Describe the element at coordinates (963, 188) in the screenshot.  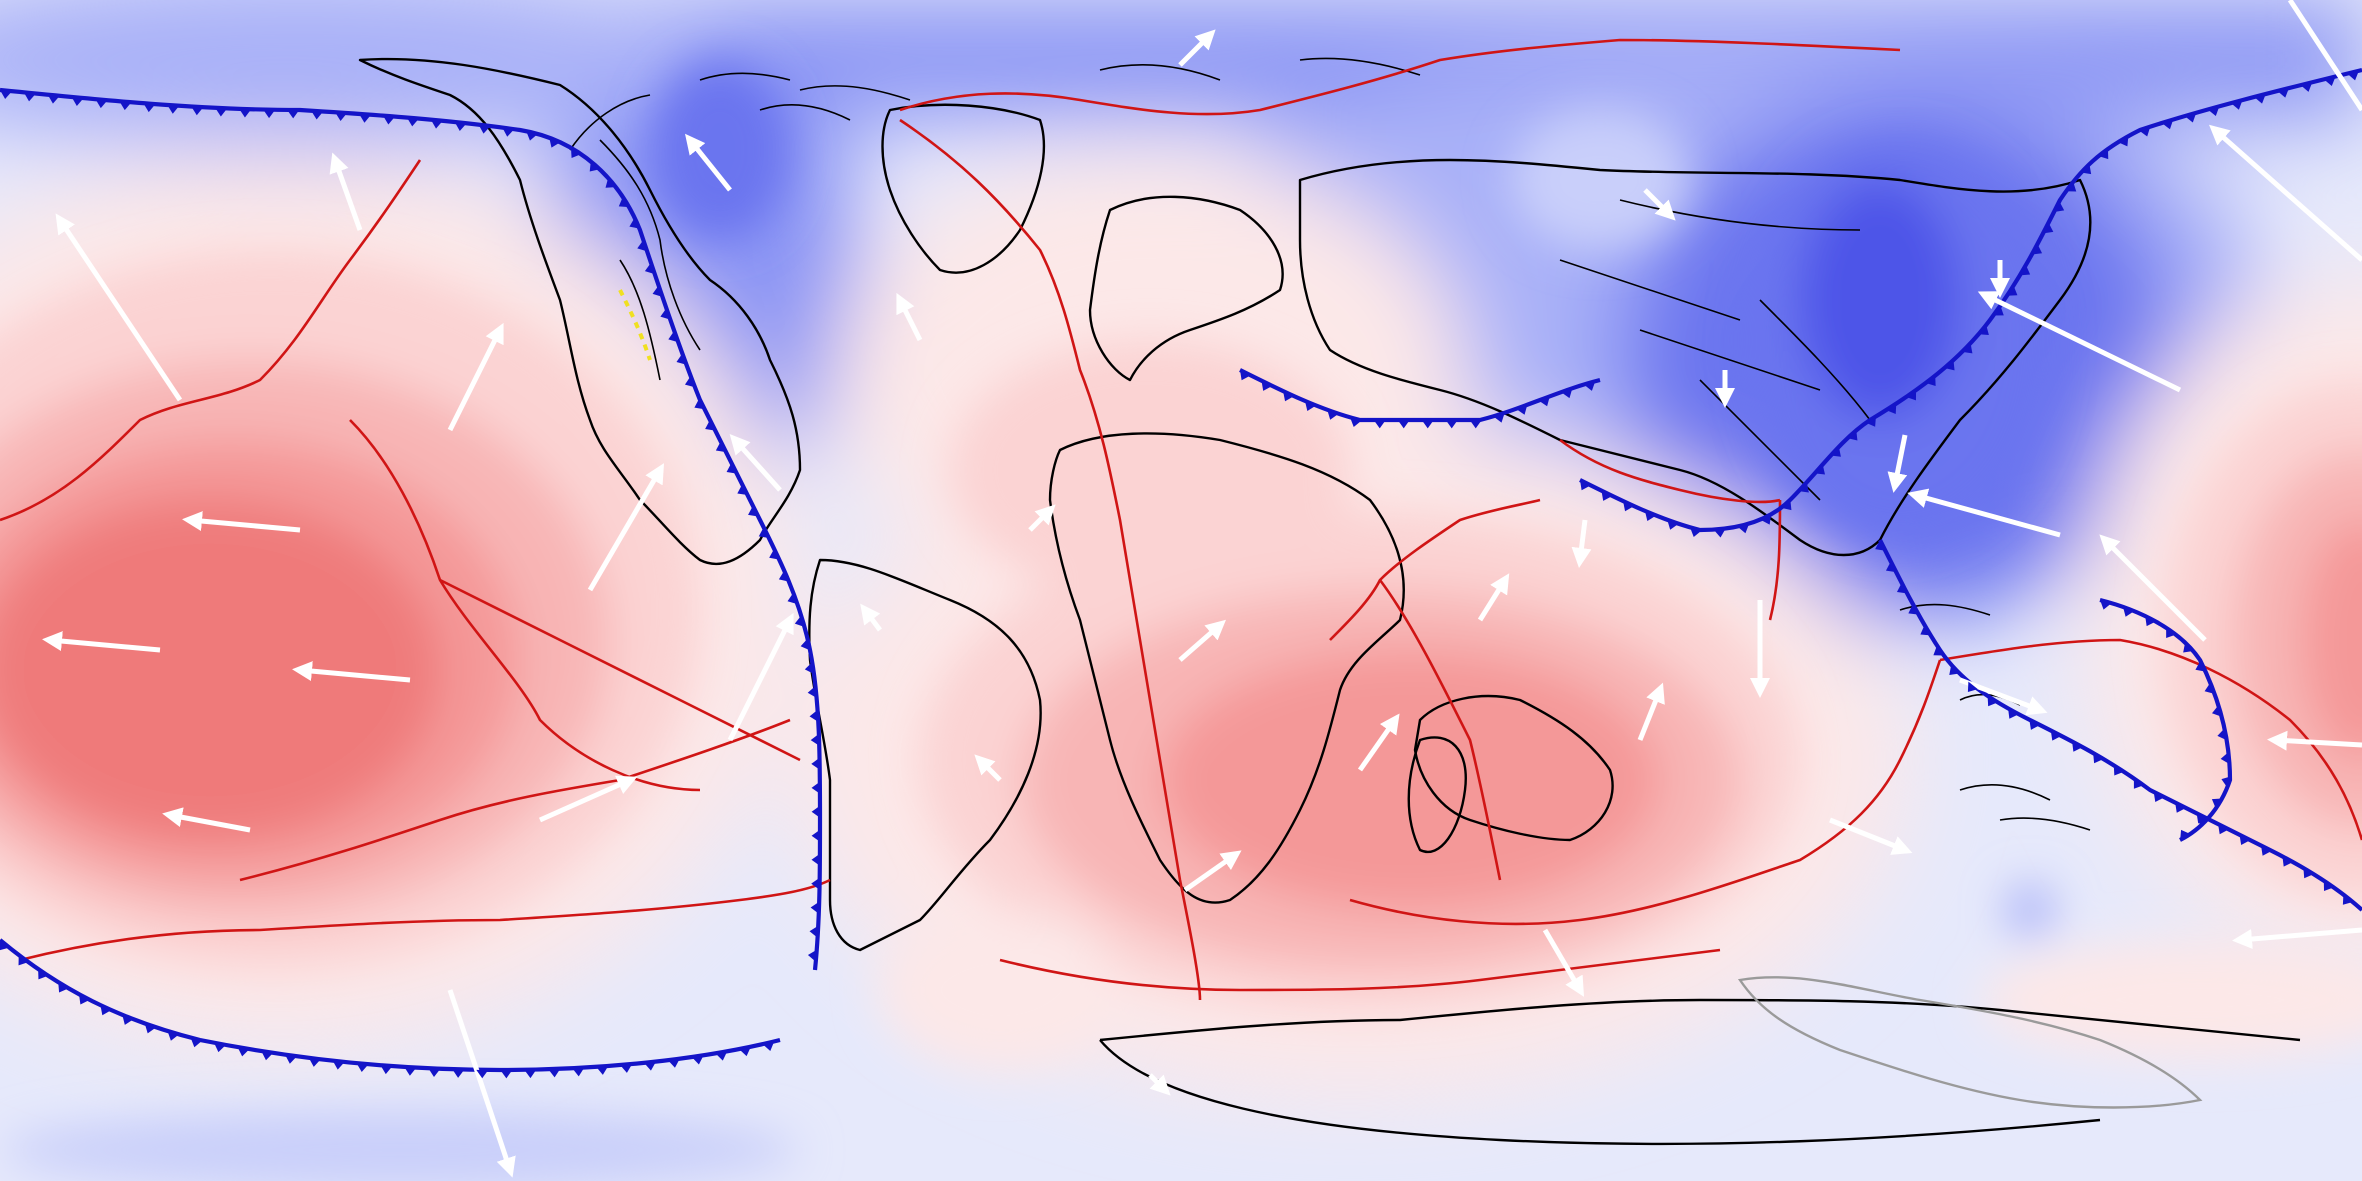
I see `coastline-greenland` at that location.